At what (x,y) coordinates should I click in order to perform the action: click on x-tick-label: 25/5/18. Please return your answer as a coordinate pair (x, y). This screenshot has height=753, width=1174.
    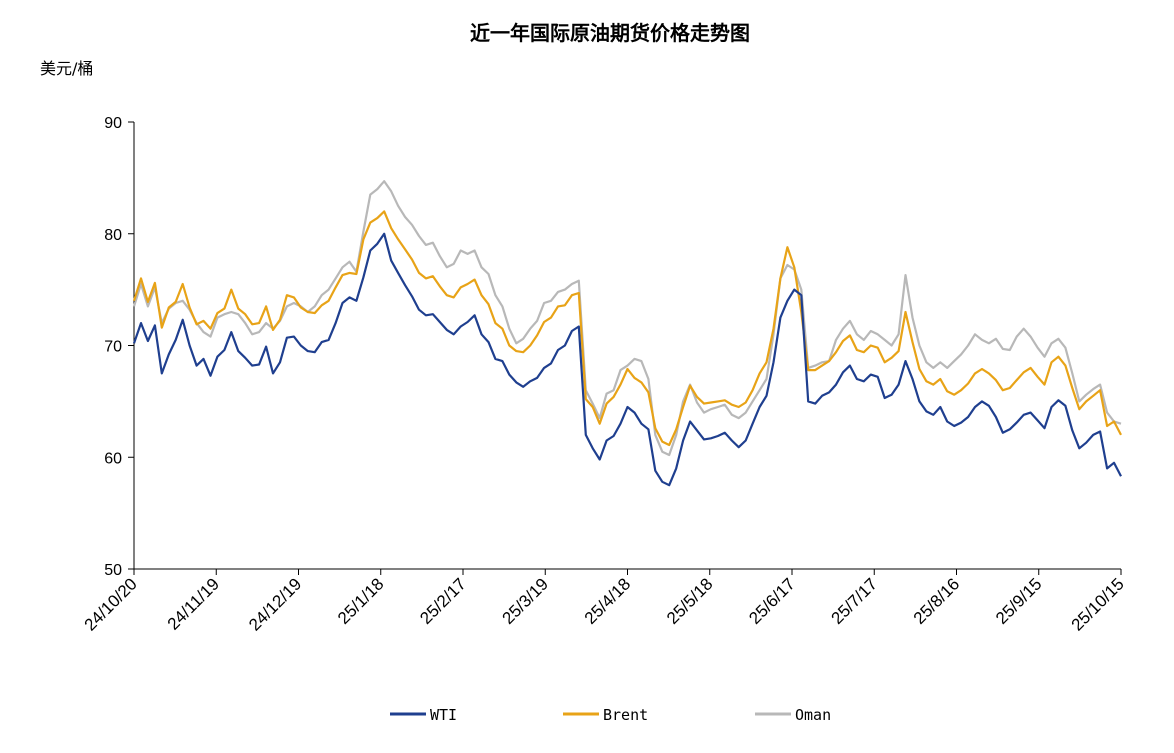
    Looking at the image, I should click on (690, 601).